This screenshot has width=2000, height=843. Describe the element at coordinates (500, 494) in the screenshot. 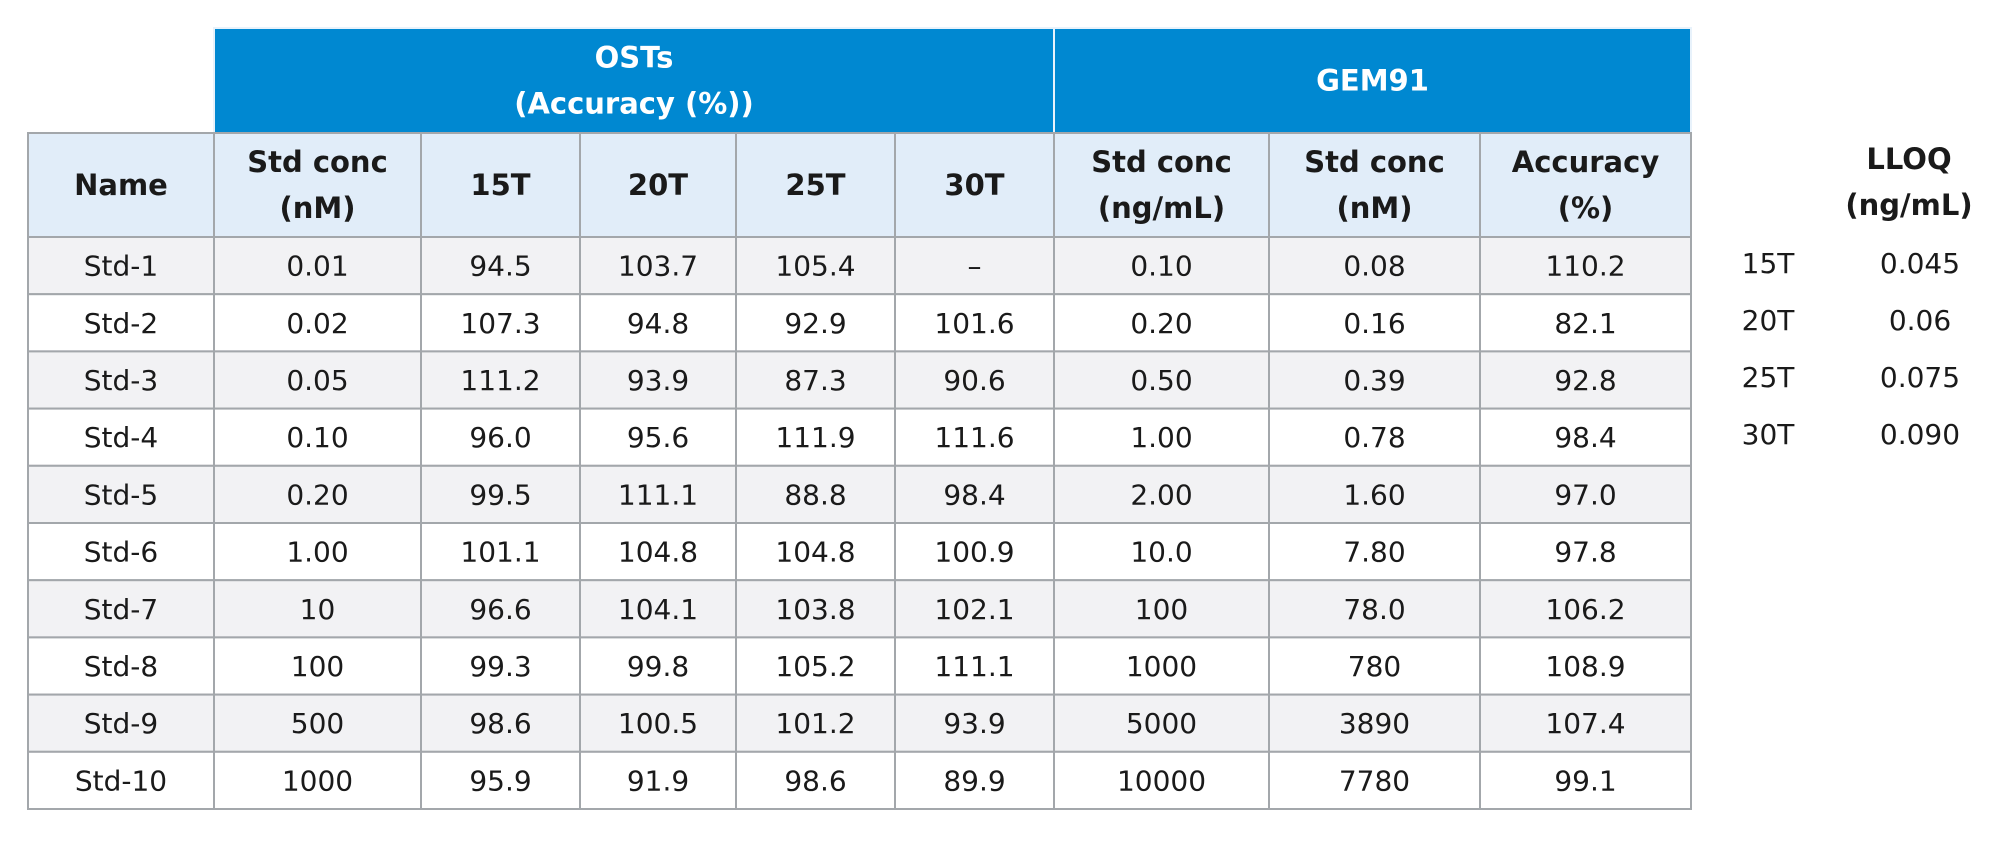

I see `cell-text: 99.5` at that location.